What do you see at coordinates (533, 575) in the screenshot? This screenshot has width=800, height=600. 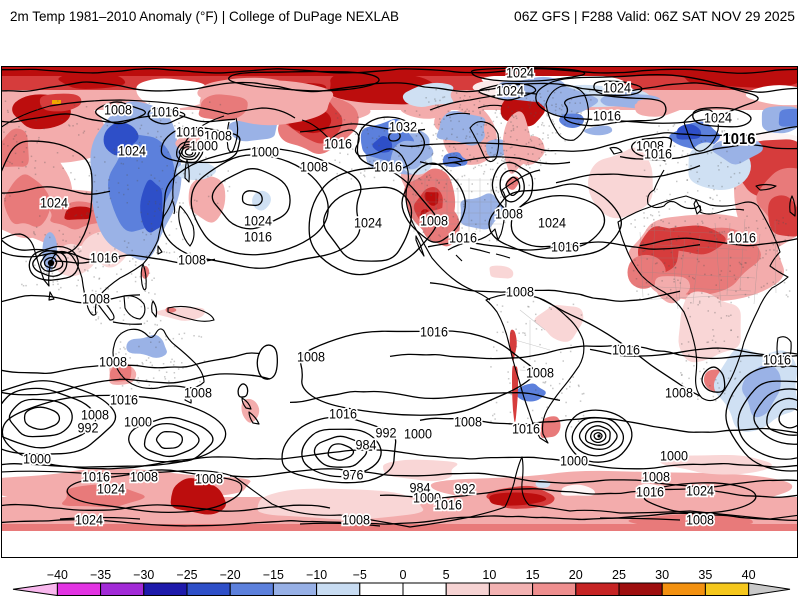 I see `svg-text: 15` at bounding box center [533, 575].